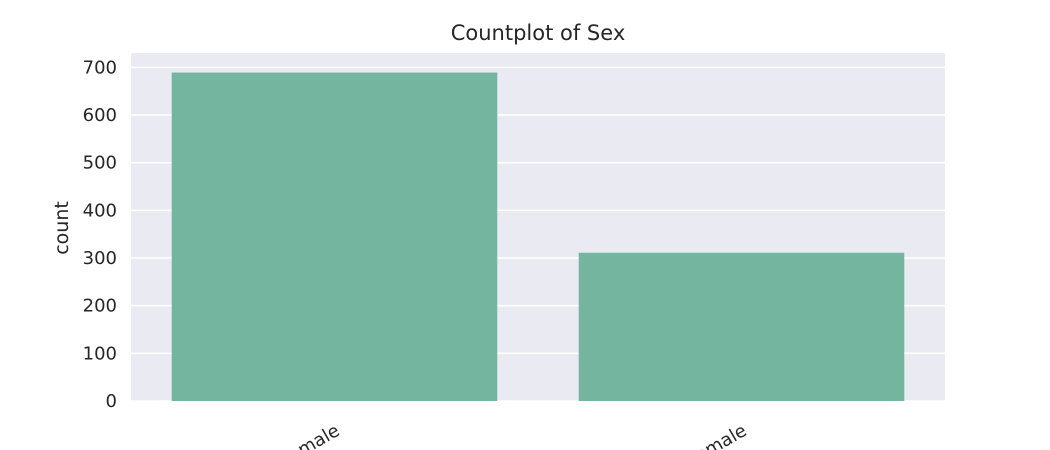 Image resolution: width=1050 pixels, height=450 pixels. Describe the element at coordinates (100, 306) in the screenshot. I see `y-tick-label: 200` at that location.